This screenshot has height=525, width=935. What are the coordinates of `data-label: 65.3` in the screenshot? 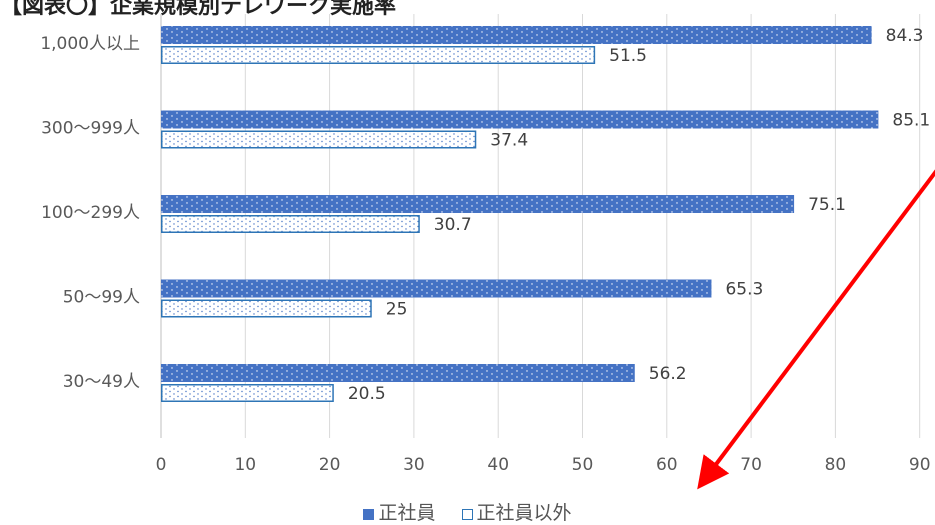 It's located at (744, 290).